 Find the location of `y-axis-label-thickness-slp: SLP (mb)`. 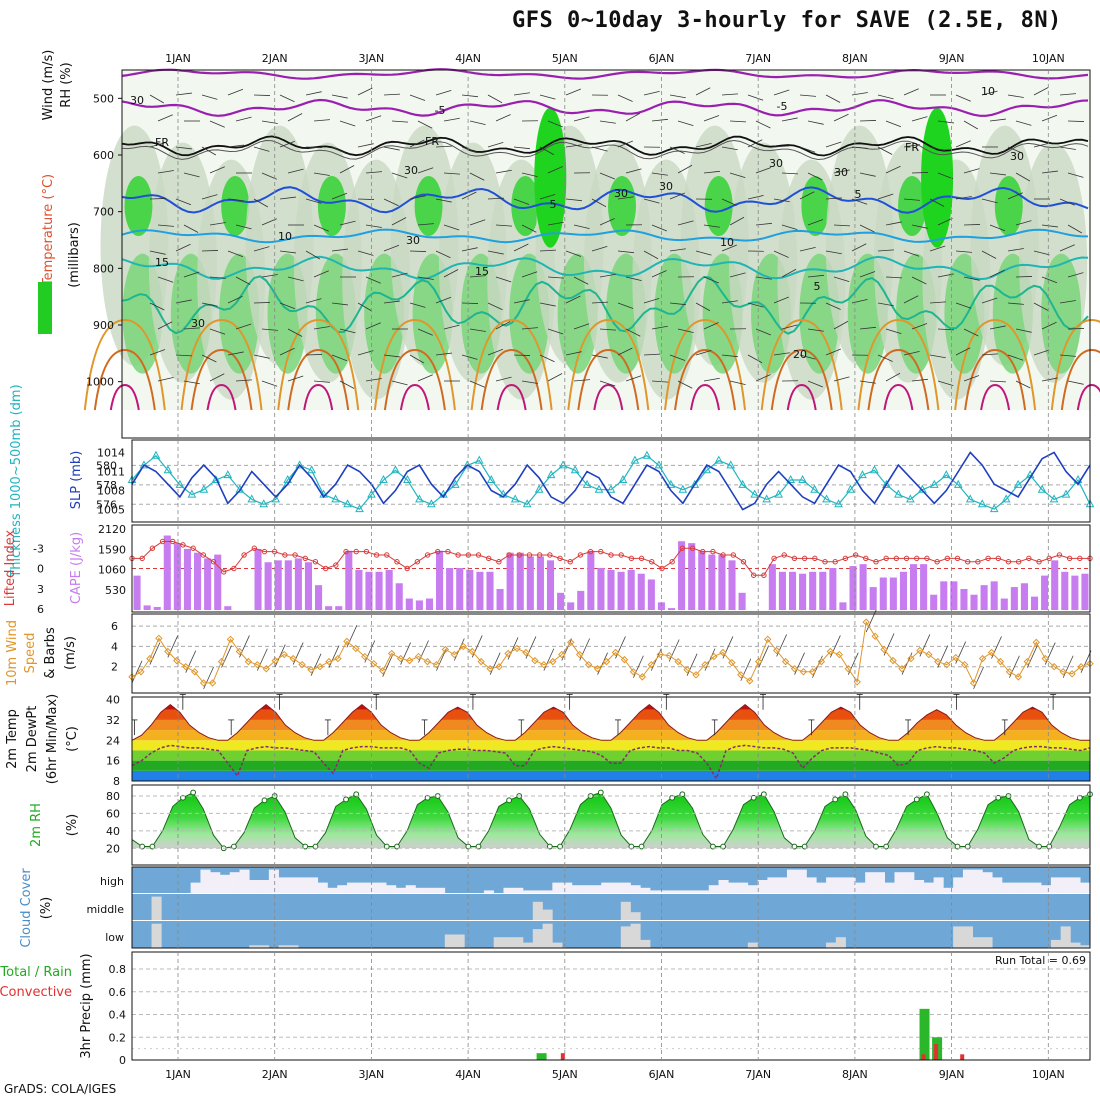

y-axis-label-thickness-slp: SLP (mb) is located at coordinates (76, 480).